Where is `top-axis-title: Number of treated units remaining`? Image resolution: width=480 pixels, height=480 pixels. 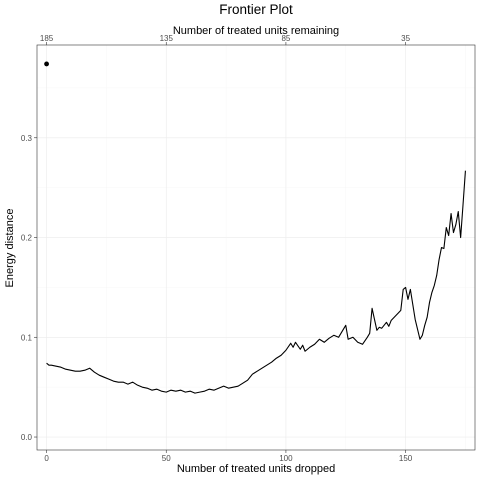
top-axis-title: Number of treated units remaining is located at coordinates (256, 31).